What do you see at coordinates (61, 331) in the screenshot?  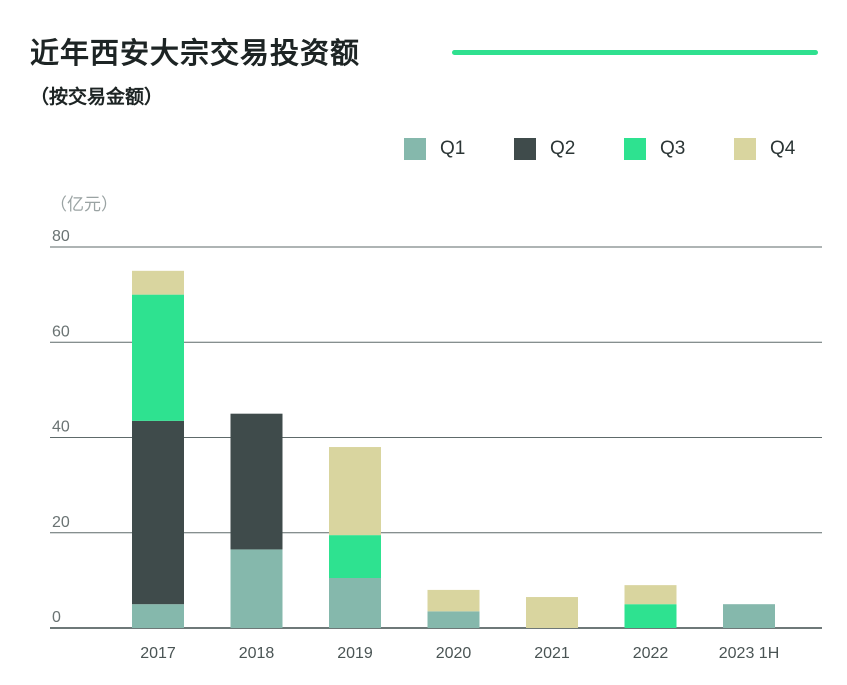 I see `y-tick-label: 60` at bounding box center [61, 331].